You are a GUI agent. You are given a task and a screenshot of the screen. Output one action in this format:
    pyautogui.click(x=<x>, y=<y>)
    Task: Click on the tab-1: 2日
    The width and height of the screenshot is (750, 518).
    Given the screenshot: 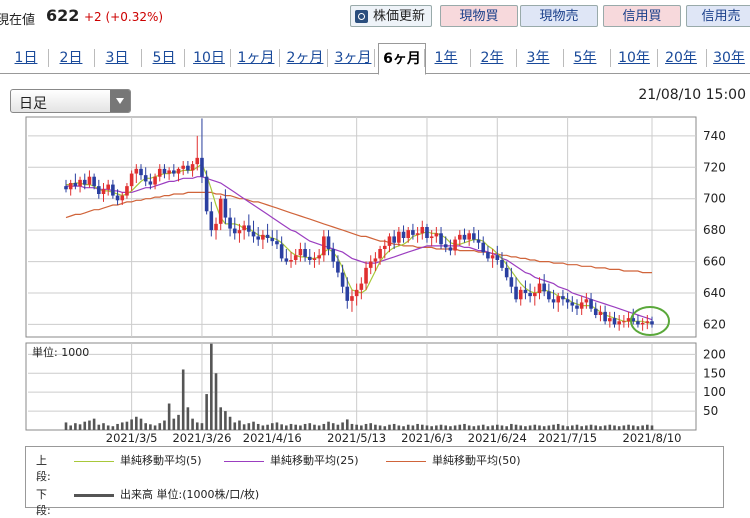 What is the action you would take?
    pyautogui.click(x=71, y=58)
    